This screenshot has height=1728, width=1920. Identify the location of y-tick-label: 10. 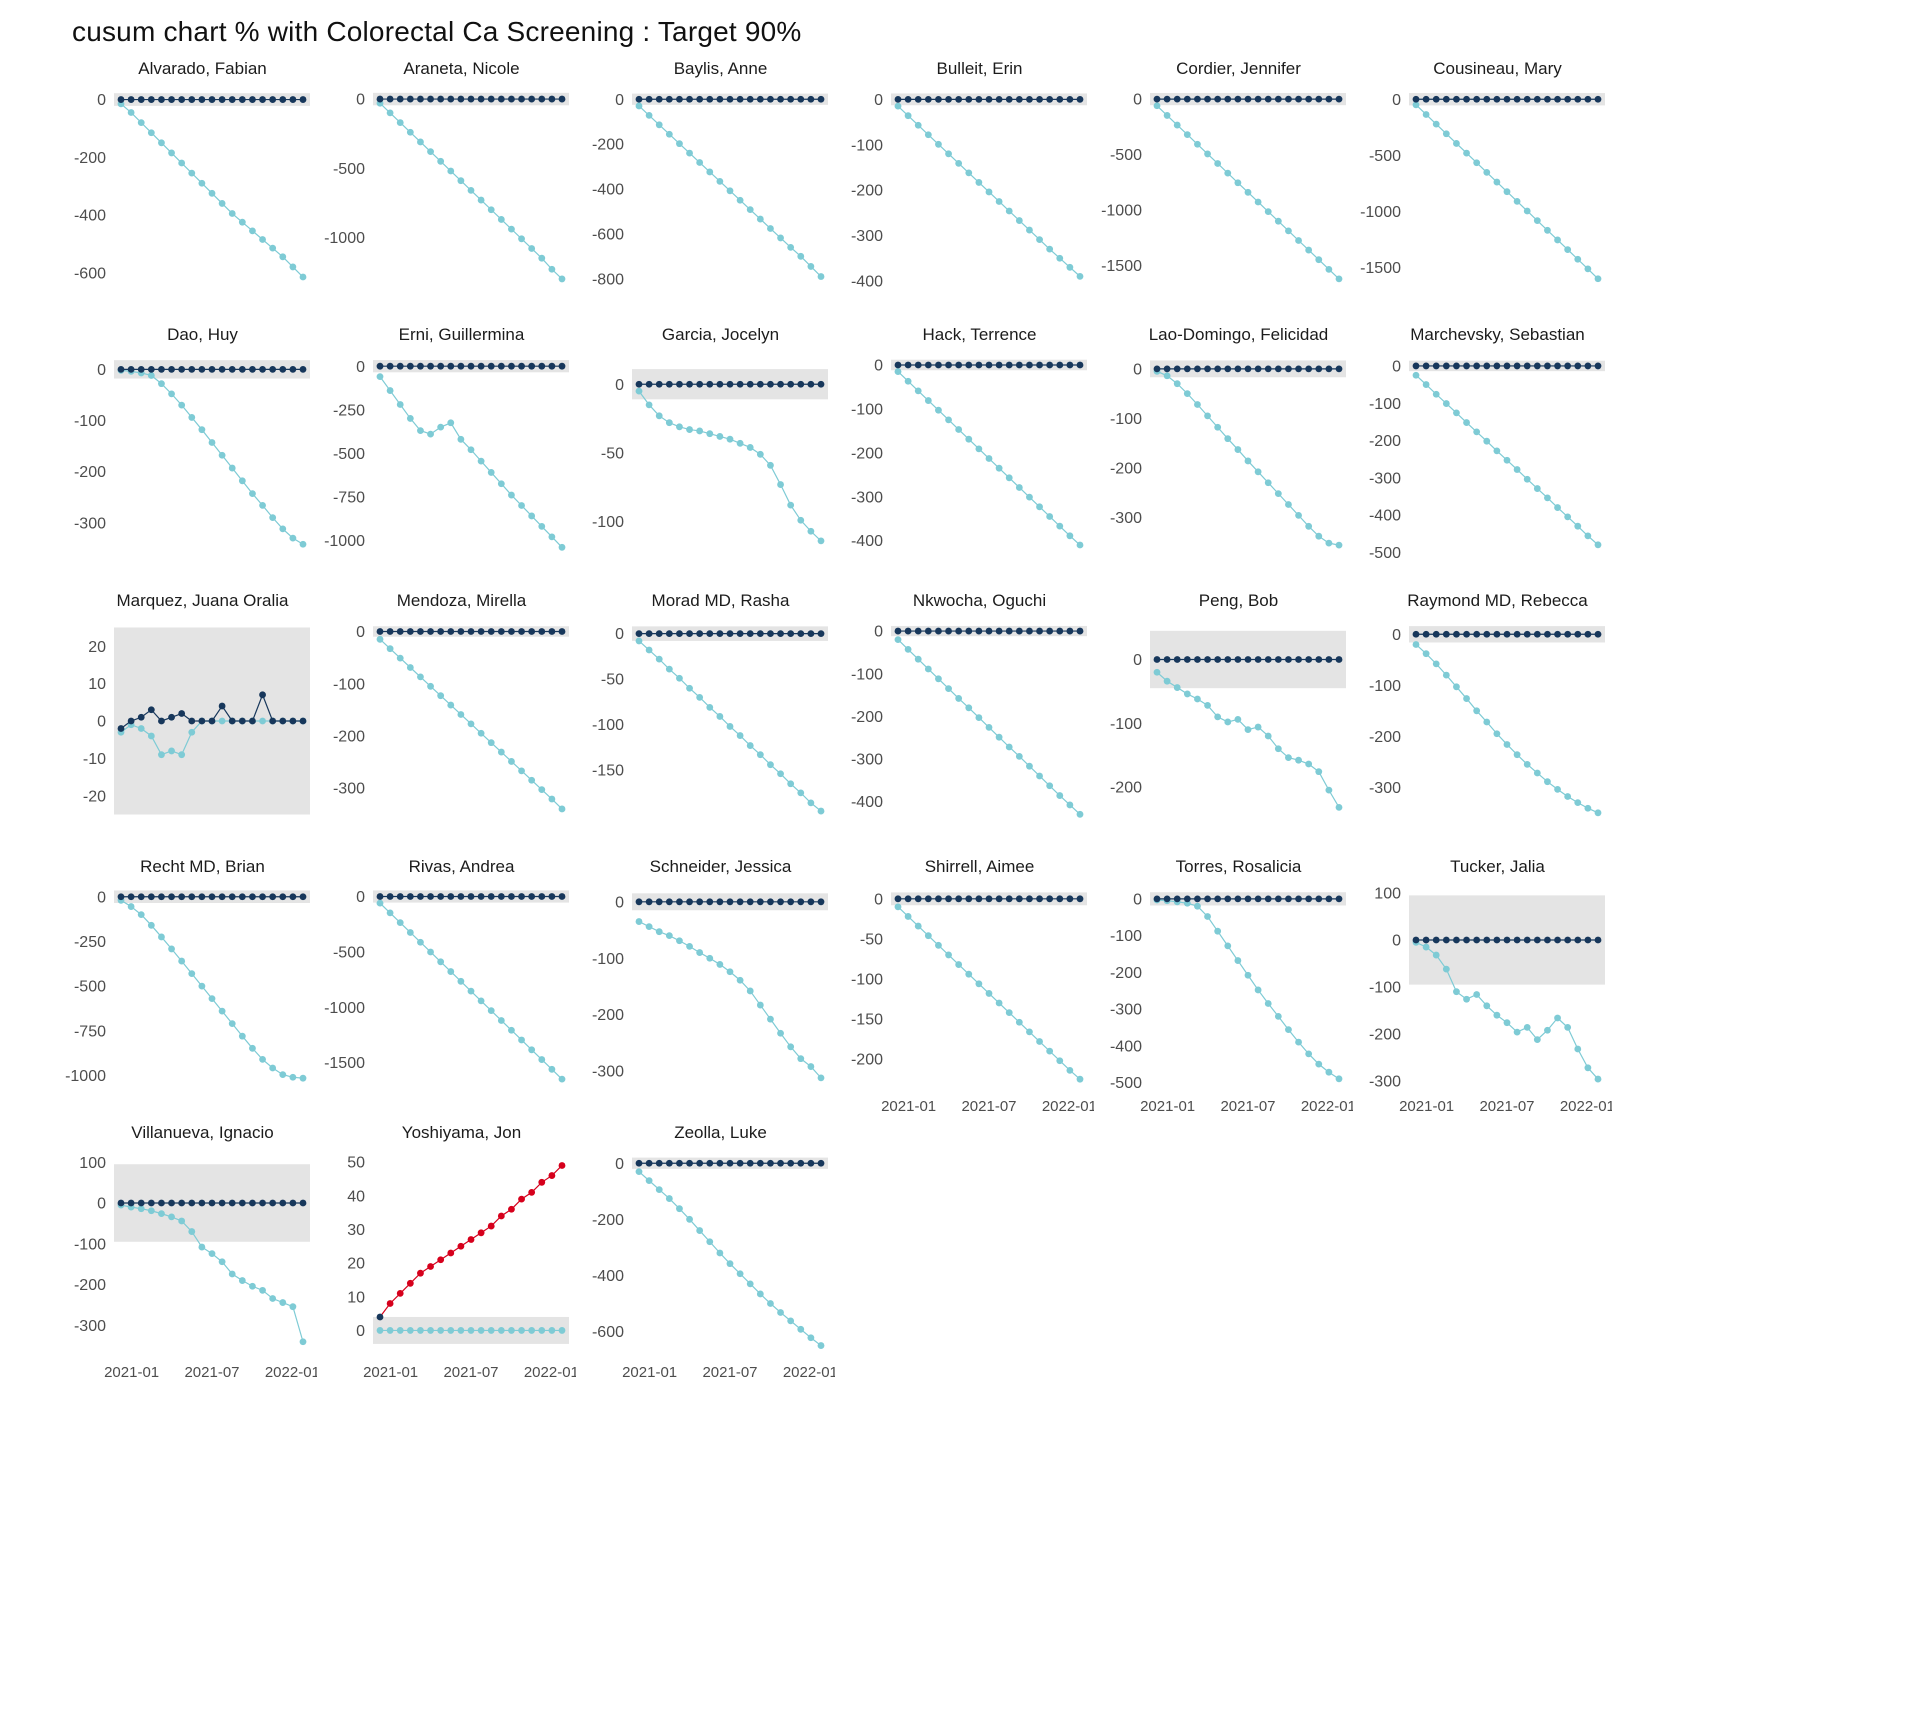
(356, 1297).